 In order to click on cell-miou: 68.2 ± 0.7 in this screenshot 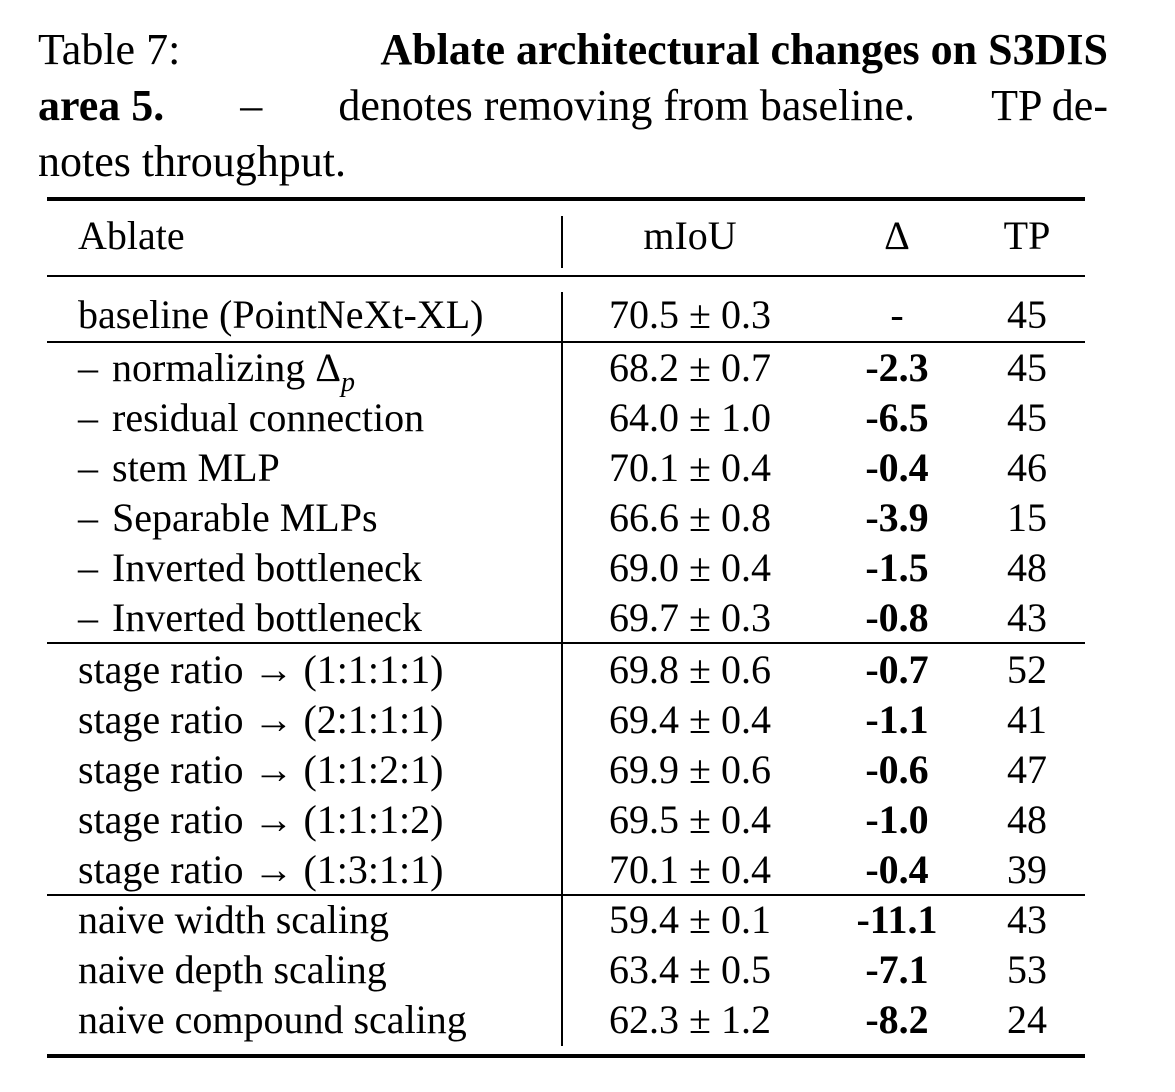, I will do `click(690, 367)`.